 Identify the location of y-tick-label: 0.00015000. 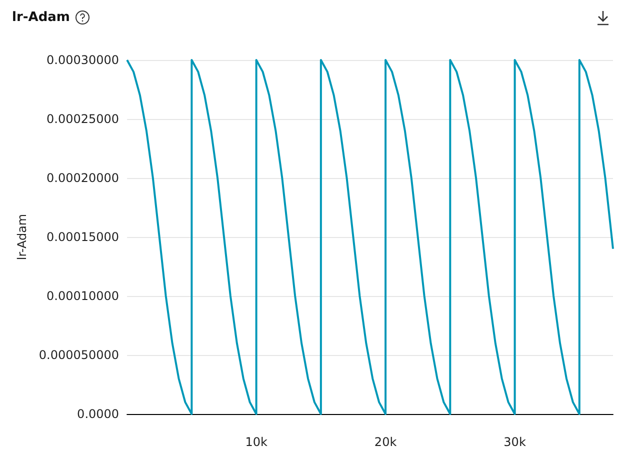
(83, 237).